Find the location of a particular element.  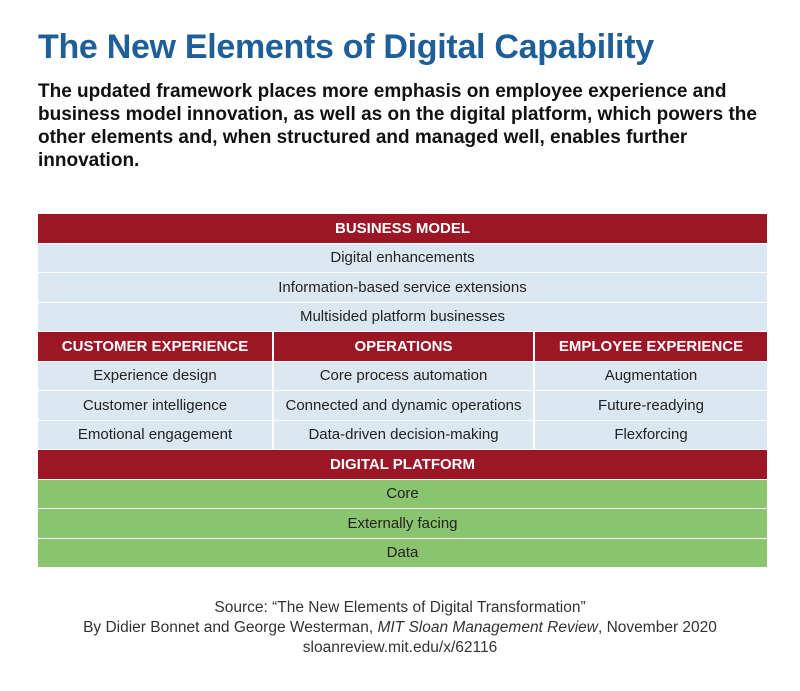

digital-platform-row: Core is located at coordinates (402, 493).